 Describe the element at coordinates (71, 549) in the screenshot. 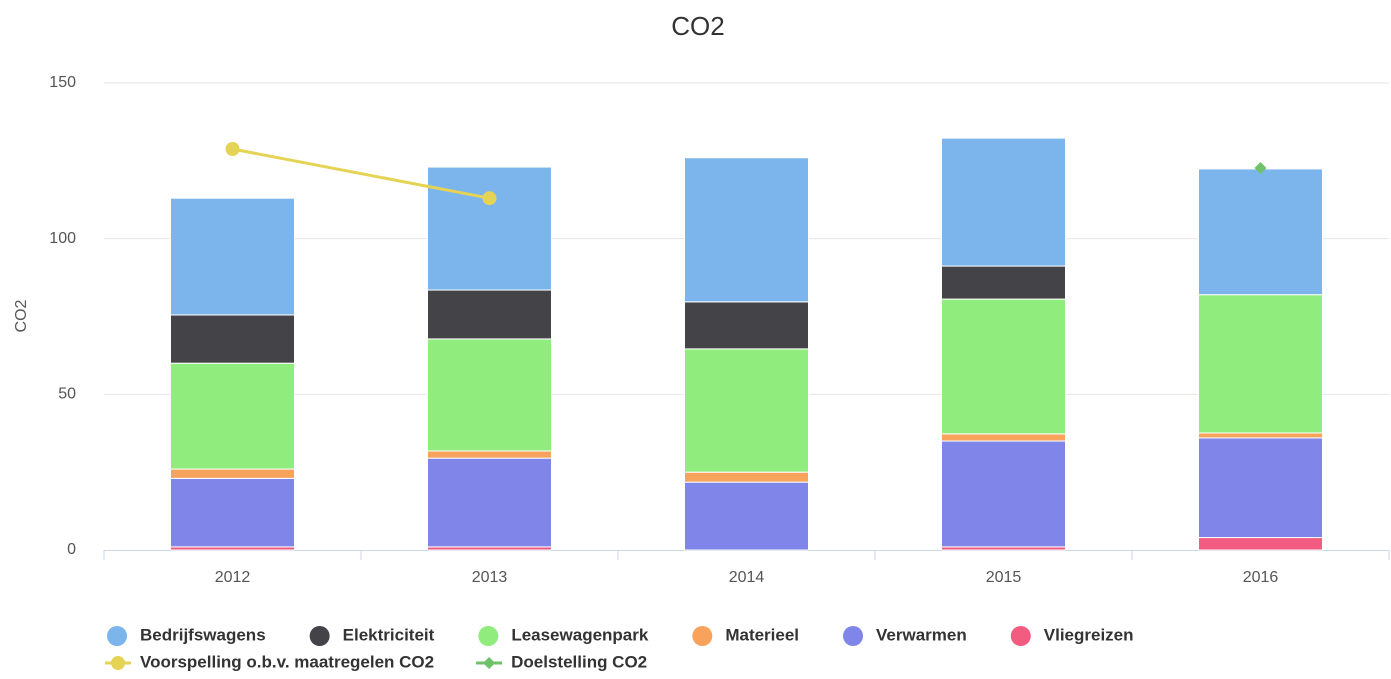

I see `y-tick-label: 0` at that location.